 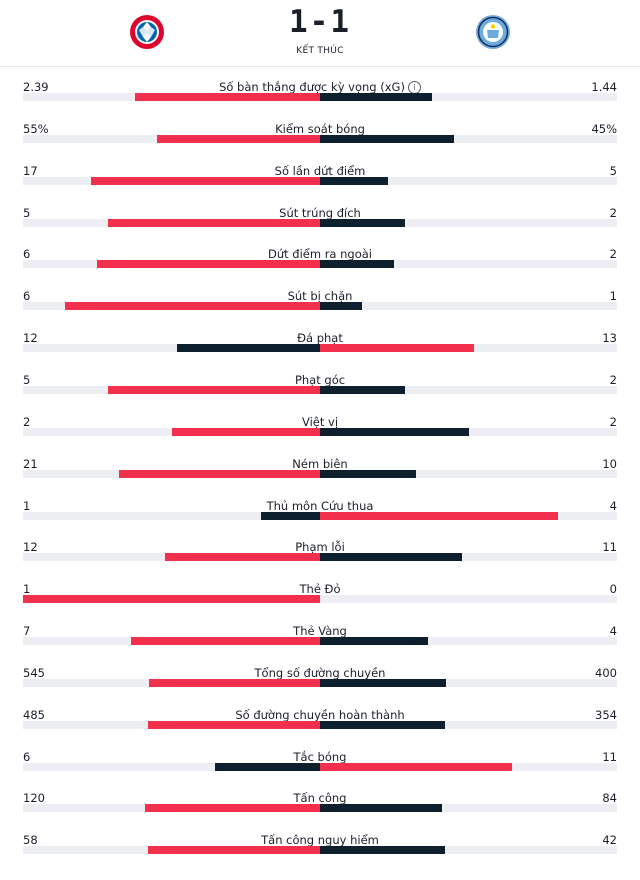 I want to click on stat-away-value: 84, so click(x=609, y=798).